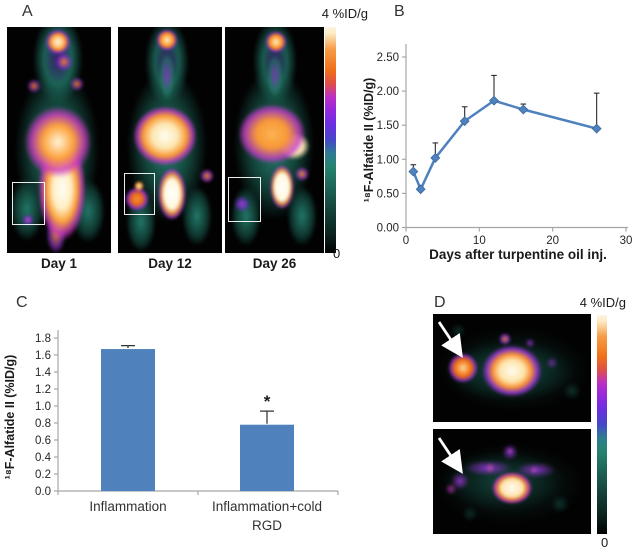 This screenshot has height=548, width=637. Describe the element at coordinates (552, 241) in the screenshot. I see `x-tick-label: 20` at that location.